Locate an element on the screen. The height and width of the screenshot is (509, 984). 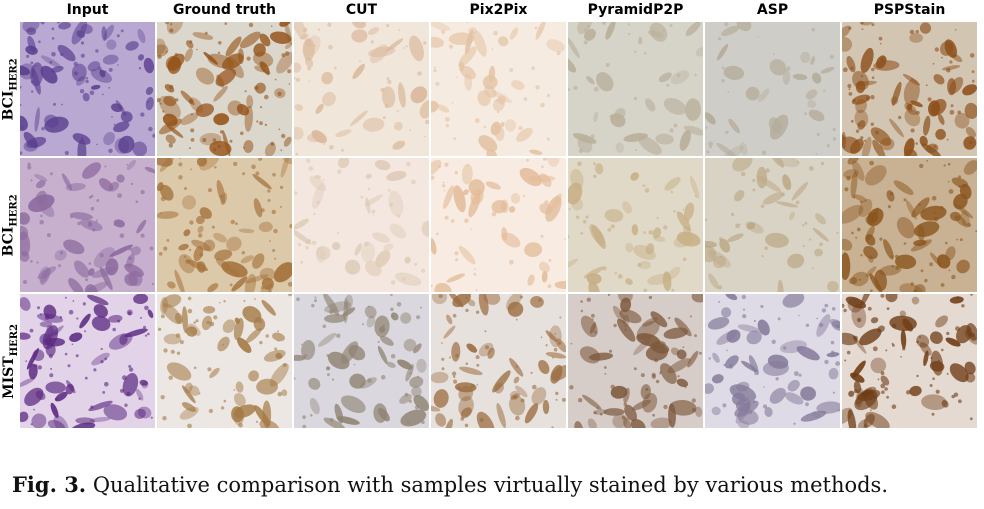
tile-row1-pix2pix is located at coordinates (498, 89).